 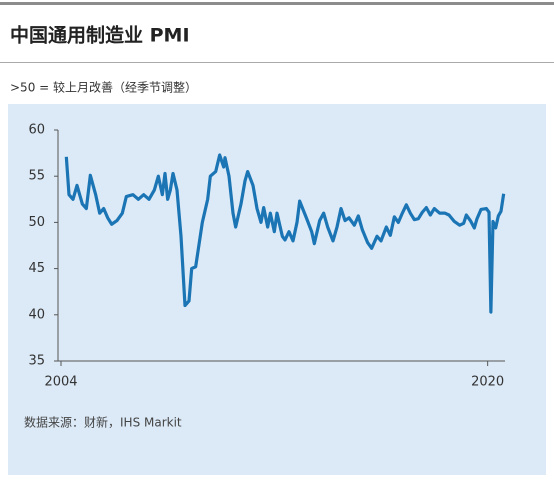 I want to click on title-rule, so click(x=277, y=62).